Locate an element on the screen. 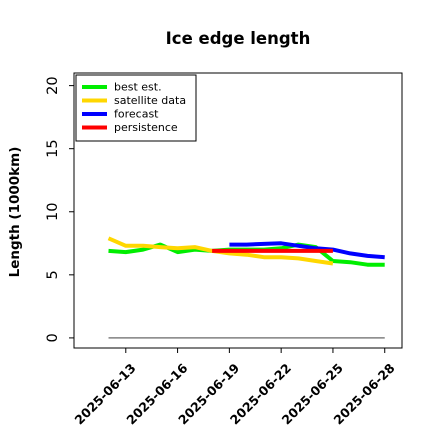 This screenshot has width=440, height=440. legend-entry-label: persistence is located at coordinates (146, 127).